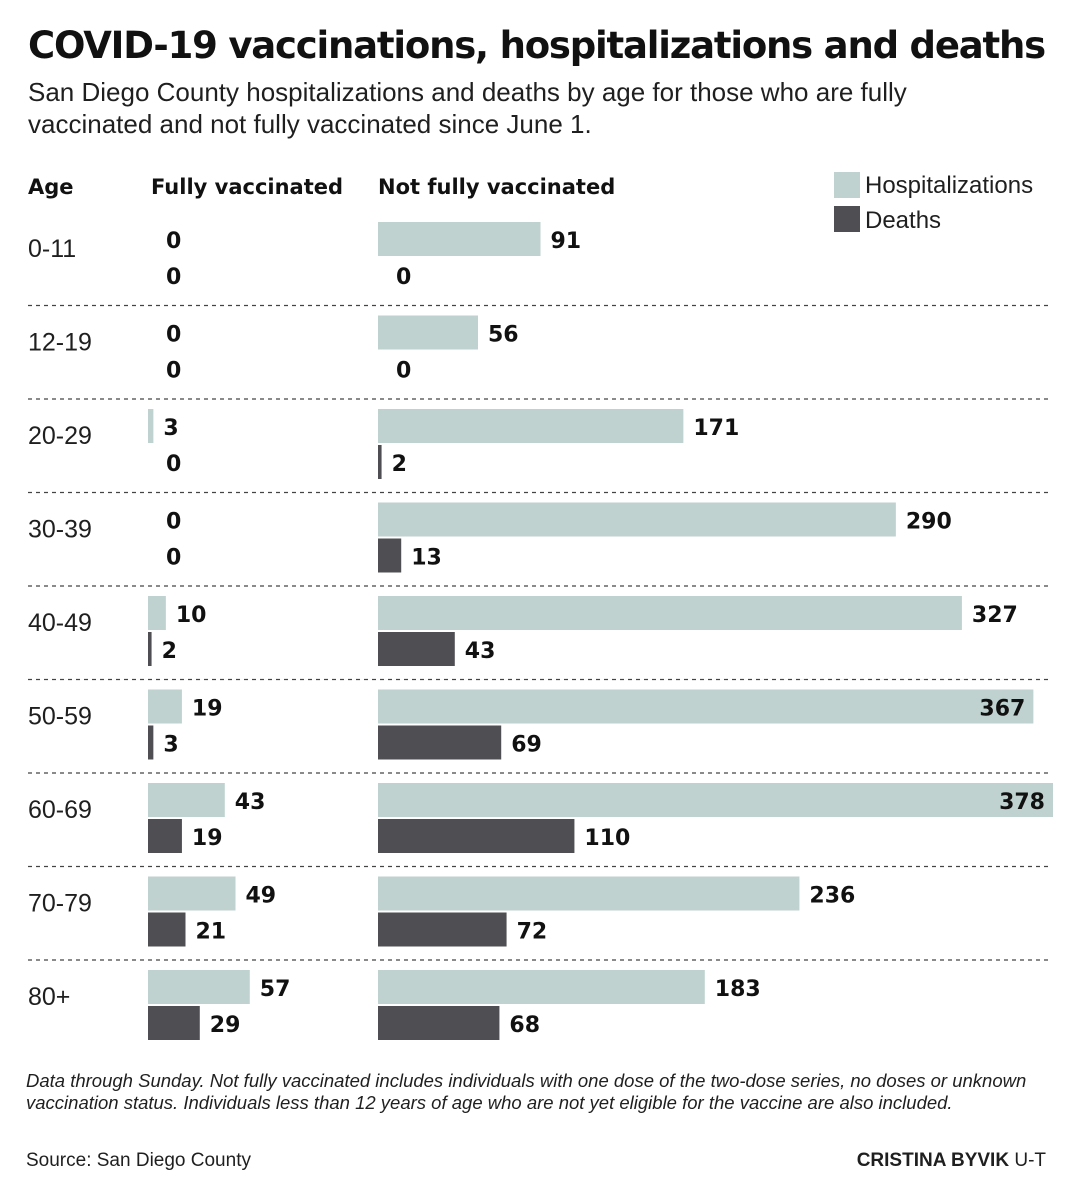  I want to click on not-fully-vaccinated-hospitalizations-value: 56, so click(503, 335).